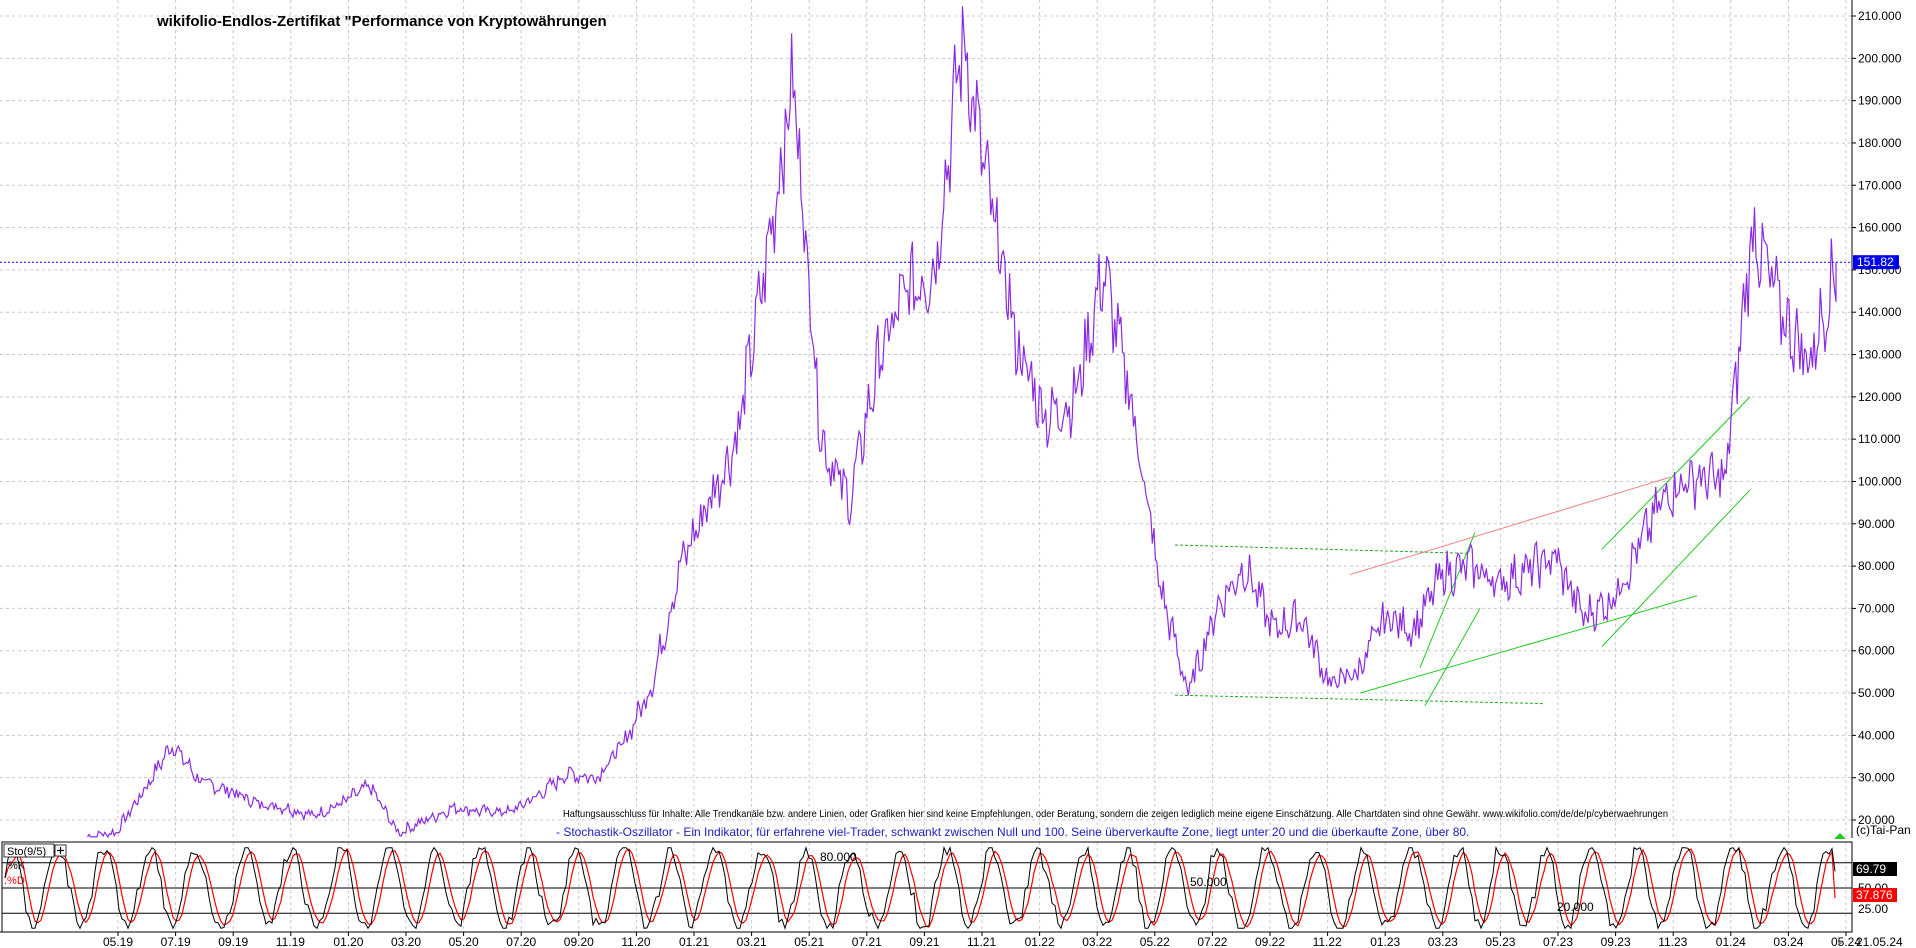  What do you see at coordinates (867, 941) in the screenshot?
I see `x-tick-label: 07.21` at bounding box center [867, 941].